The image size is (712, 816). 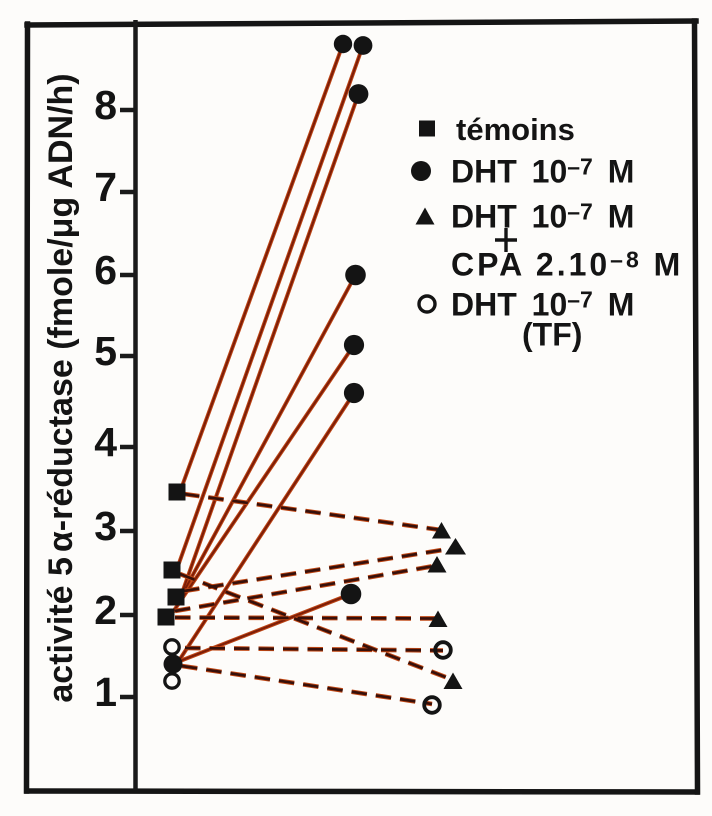 What do you see at coordinates (105, 351) in the screenshot?
I see `svg-text: 5` at bounding box center [105, 351].